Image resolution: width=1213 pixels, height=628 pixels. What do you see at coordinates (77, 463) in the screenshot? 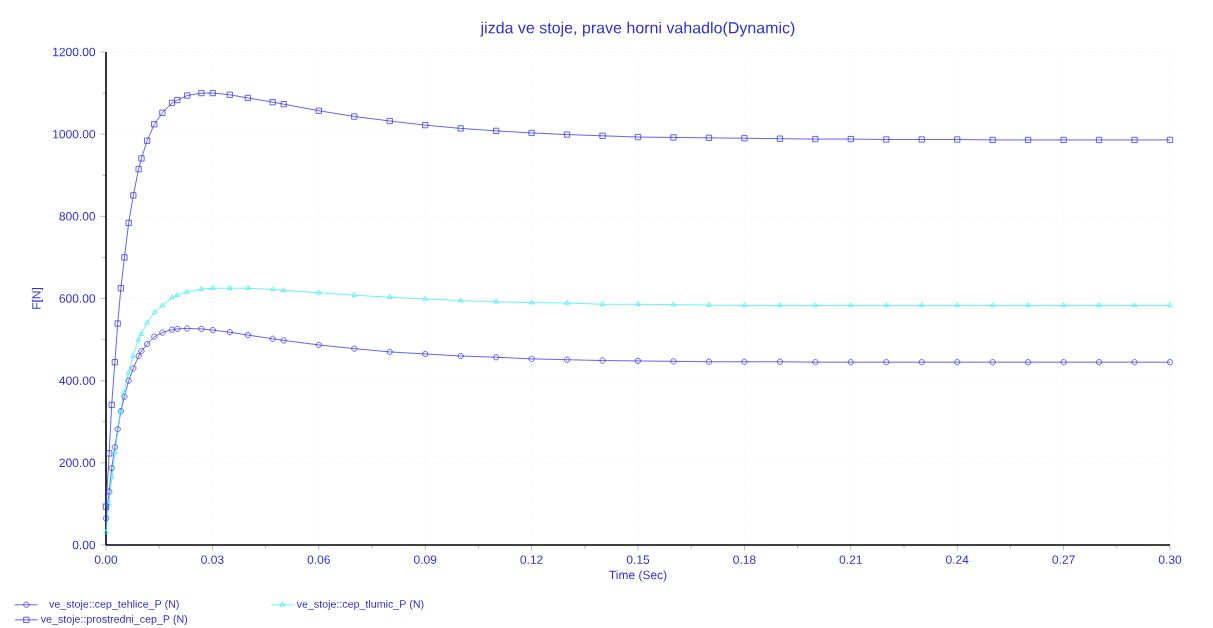
I see `y-tick-label: 200.00` at bounding box center [77, 463].